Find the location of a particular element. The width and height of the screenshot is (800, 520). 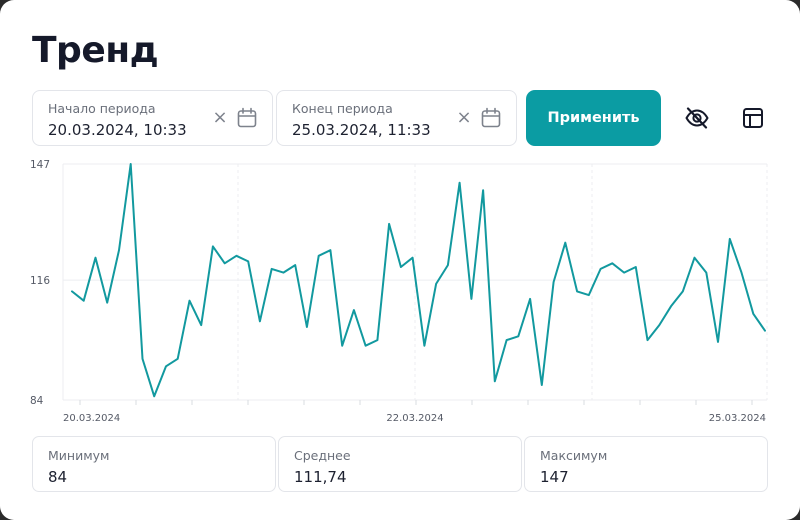

stat-maximum: Максимум 147 is located at coordinates (646, 464).